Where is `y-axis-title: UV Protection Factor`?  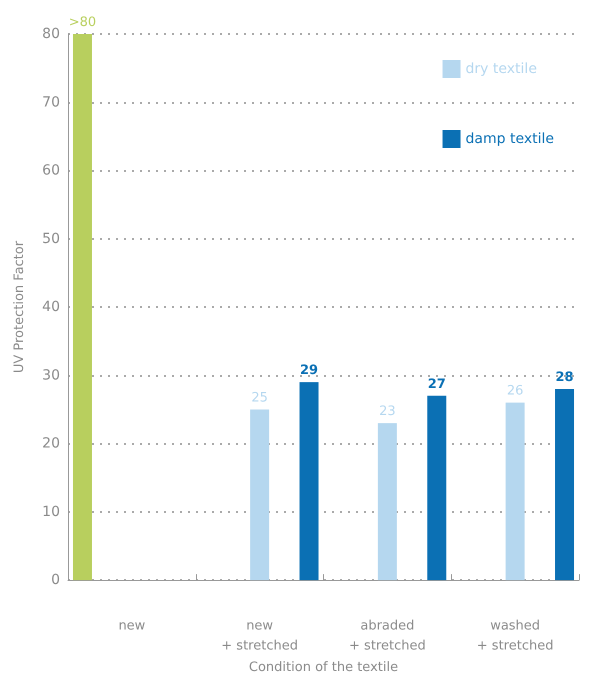
y-axis-title: UV Protection Factor is located at coordinates (19, 307).